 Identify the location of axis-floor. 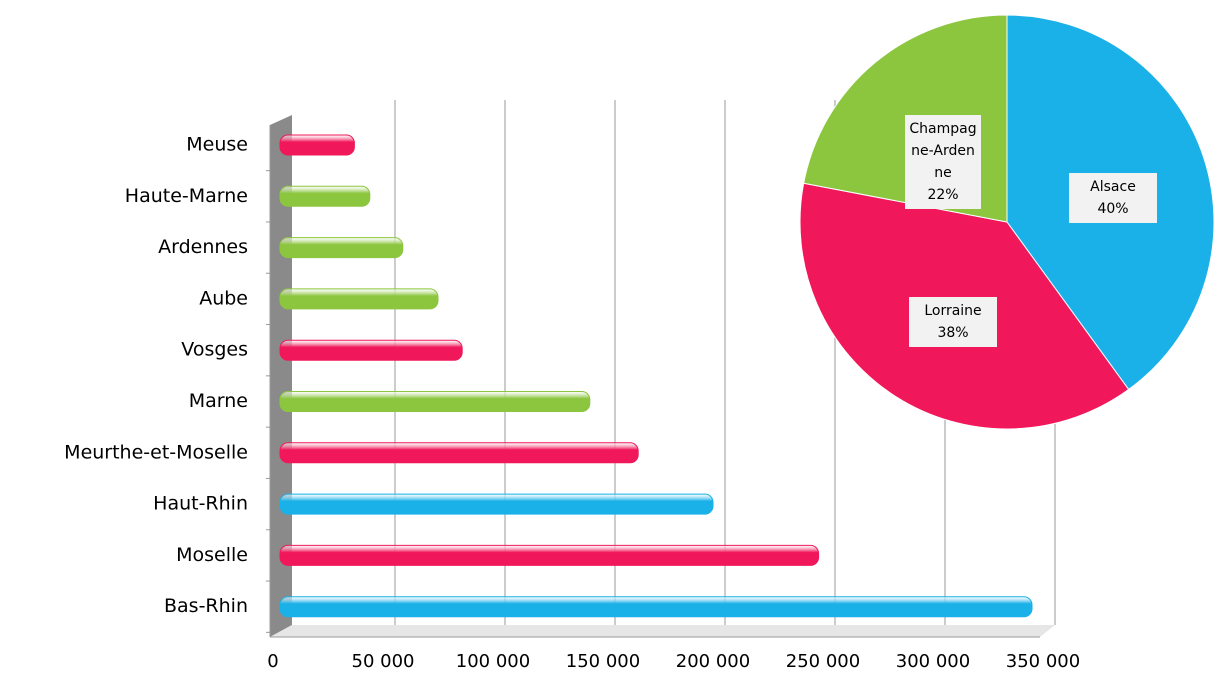
(662, 631).